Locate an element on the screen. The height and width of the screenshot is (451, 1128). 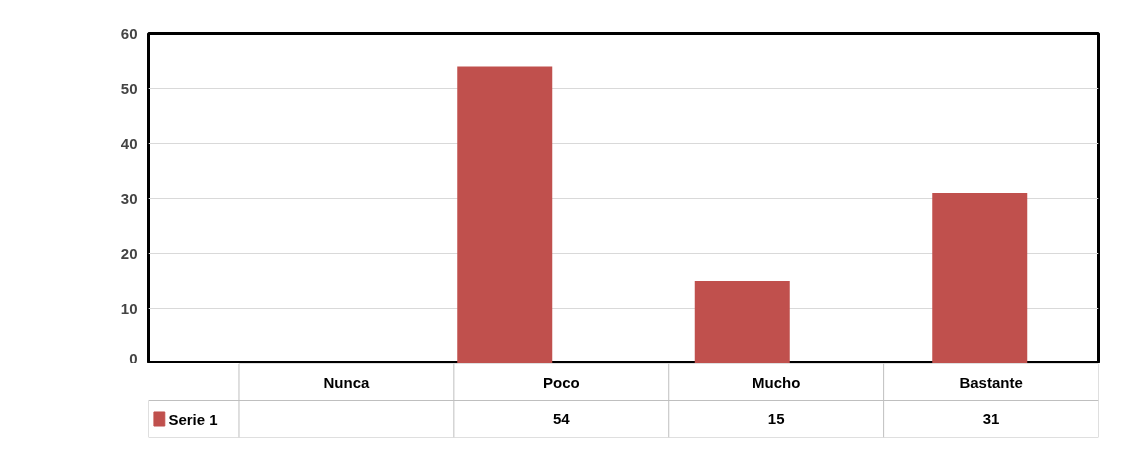
y-tick-label: 0 is located at coordinates (133, 358).